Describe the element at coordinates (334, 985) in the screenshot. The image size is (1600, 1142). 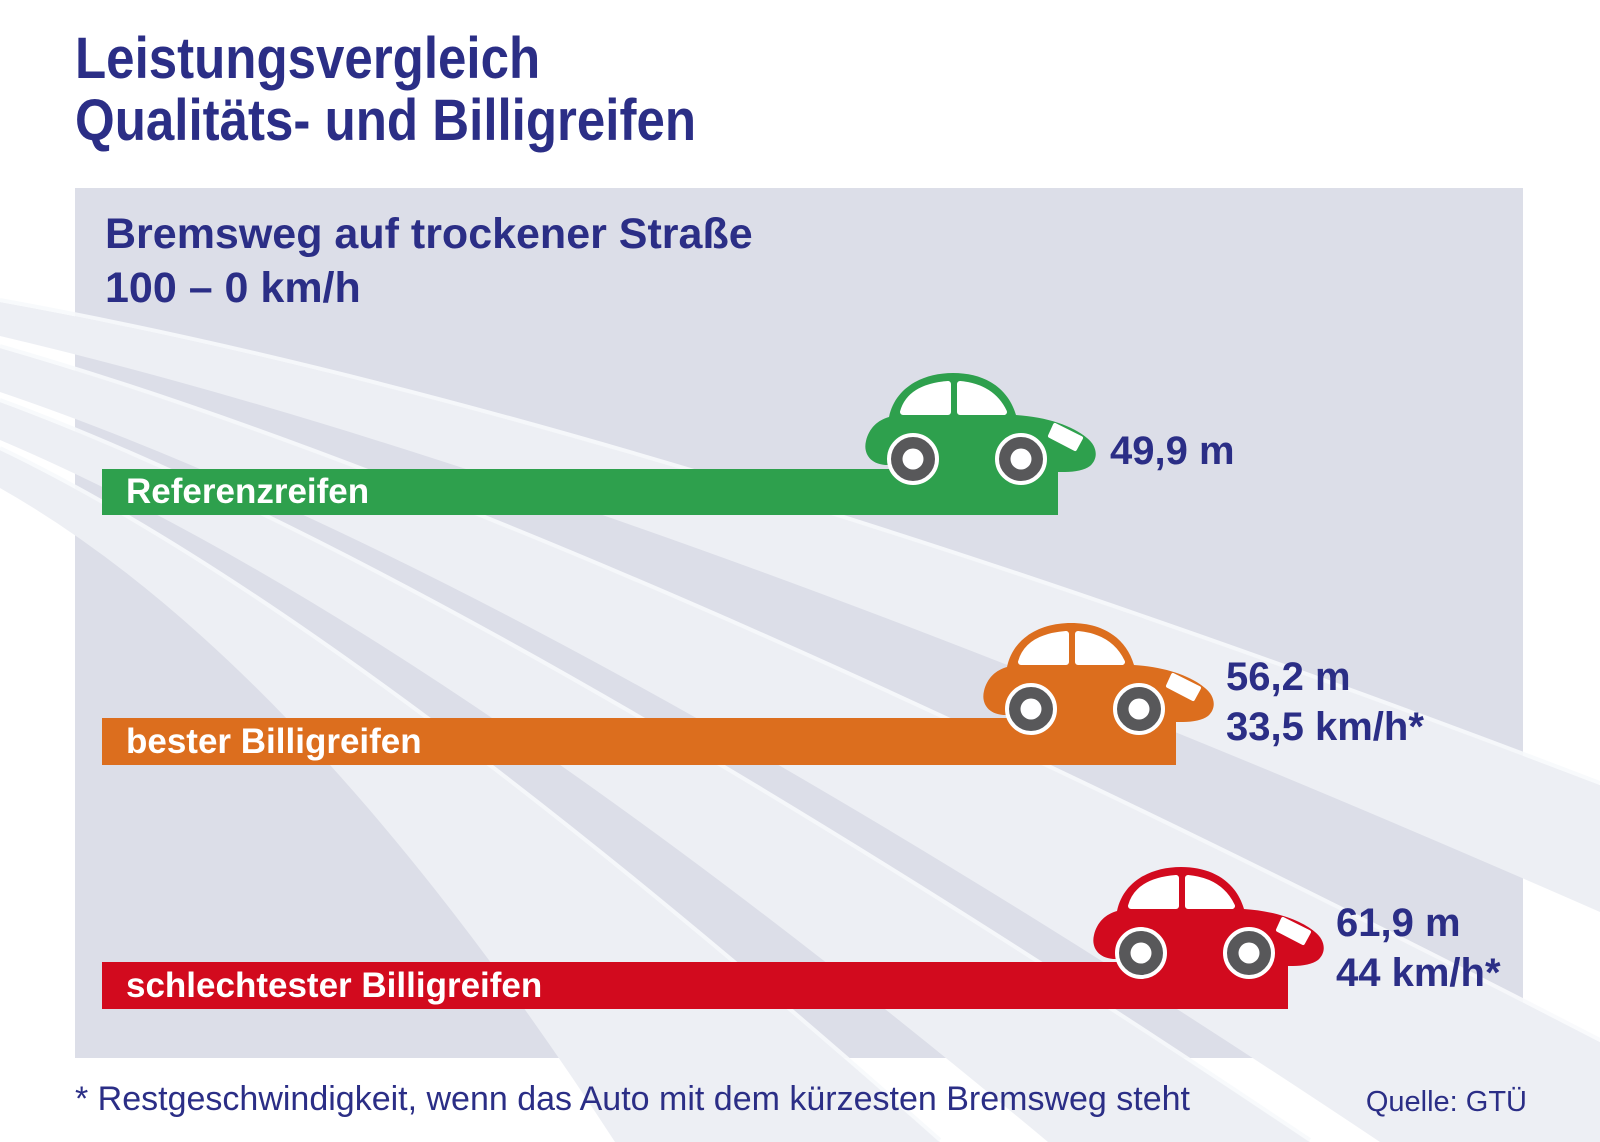
I see `bar-label-schlechtester-billigreifen: schlechtester Billigreifen` at that location.